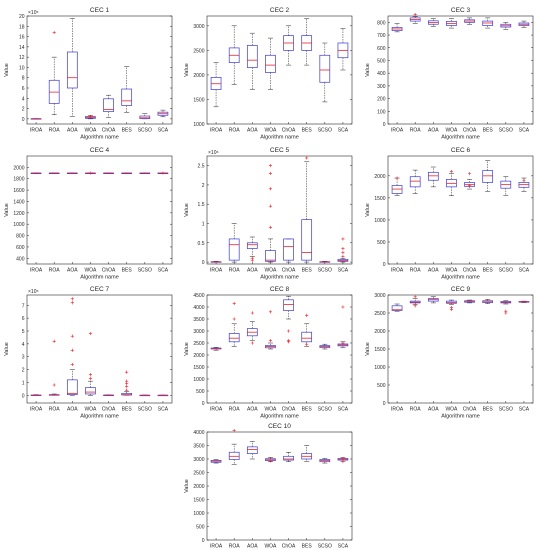  Describe the element at coordinates (198, 447) in the screenshot. I see `y-tick-label: 3500` at that location.